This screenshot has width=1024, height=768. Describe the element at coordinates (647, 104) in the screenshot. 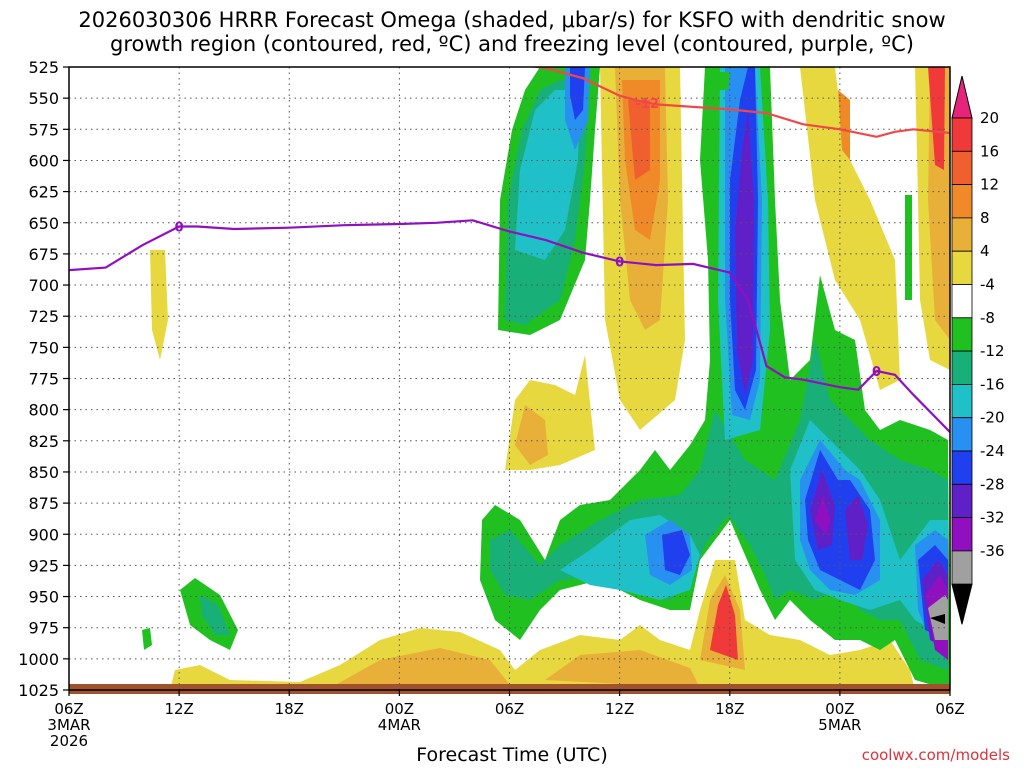

I see `dgz-label: -12` at that location.